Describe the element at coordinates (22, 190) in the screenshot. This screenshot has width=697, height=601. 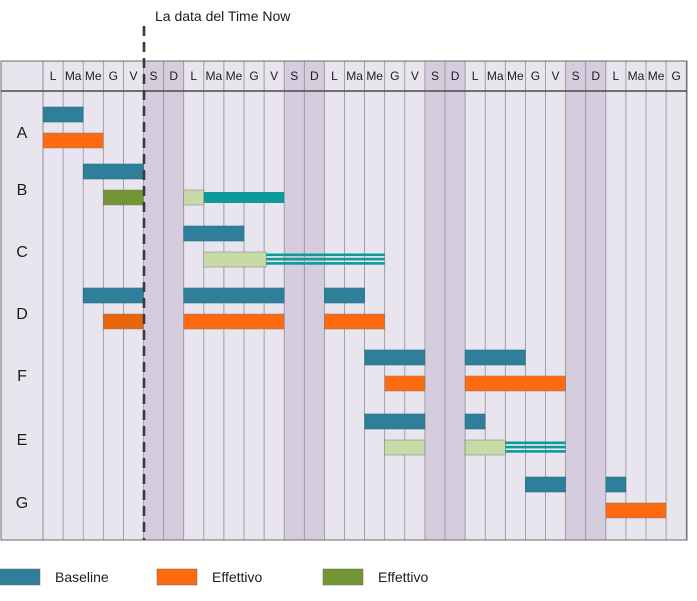
I see `row-label: B` at that location.